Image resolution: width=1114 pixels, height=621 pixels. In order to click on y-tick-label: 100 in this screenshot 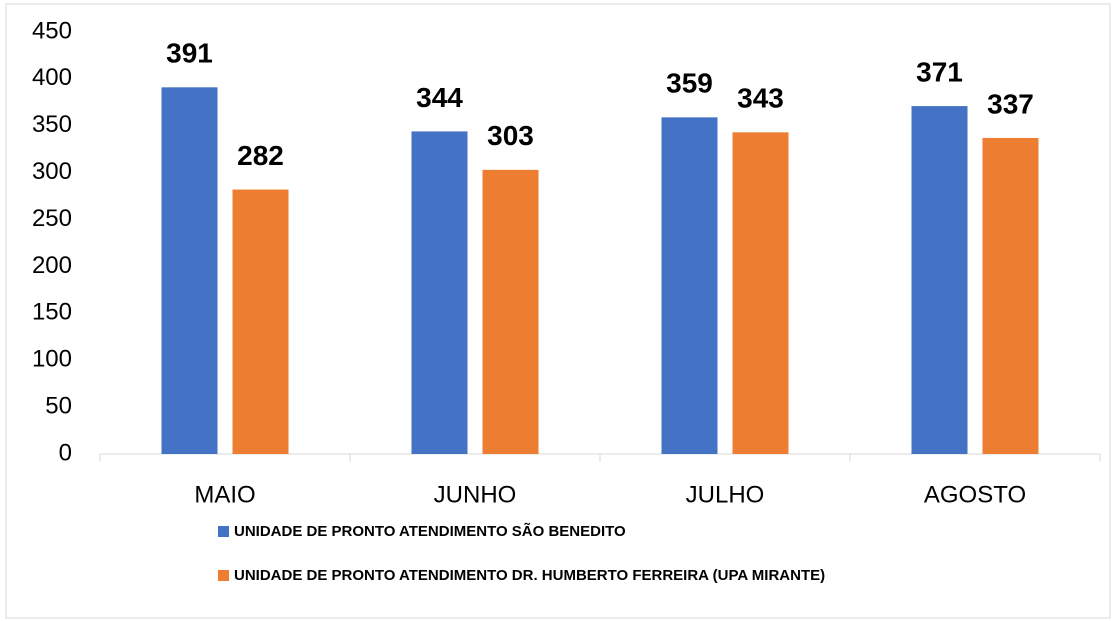, I will do `click(52, 359)`.